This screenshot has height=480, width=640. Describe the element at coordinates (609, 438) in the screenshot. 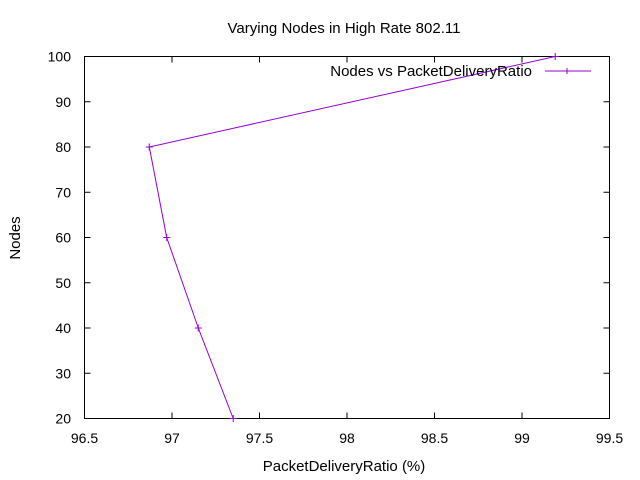

I see `x-tick-label: 99.5` at that location.